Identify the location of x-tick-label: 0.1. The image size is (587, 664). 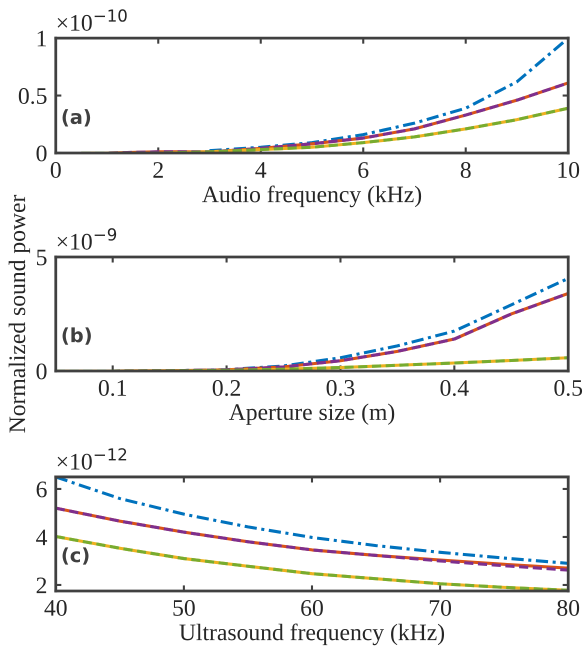
(112, 388).